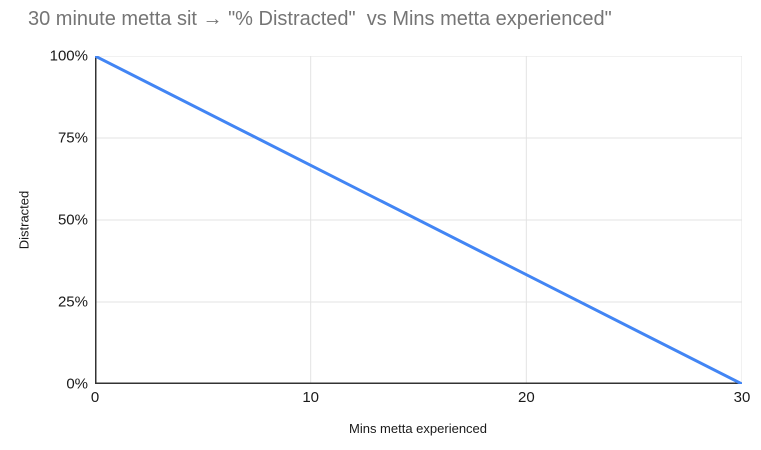  I want to click on x-tick-label: 20, so click(526, 397).